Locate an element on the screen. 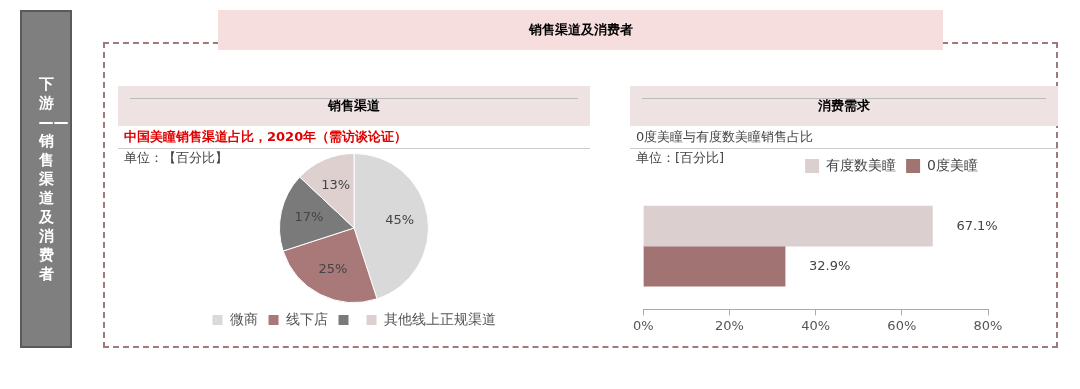 The height and width of the screenshot is (389, 1080). x-tick-label: 60% is located at coordinates (902, 325).